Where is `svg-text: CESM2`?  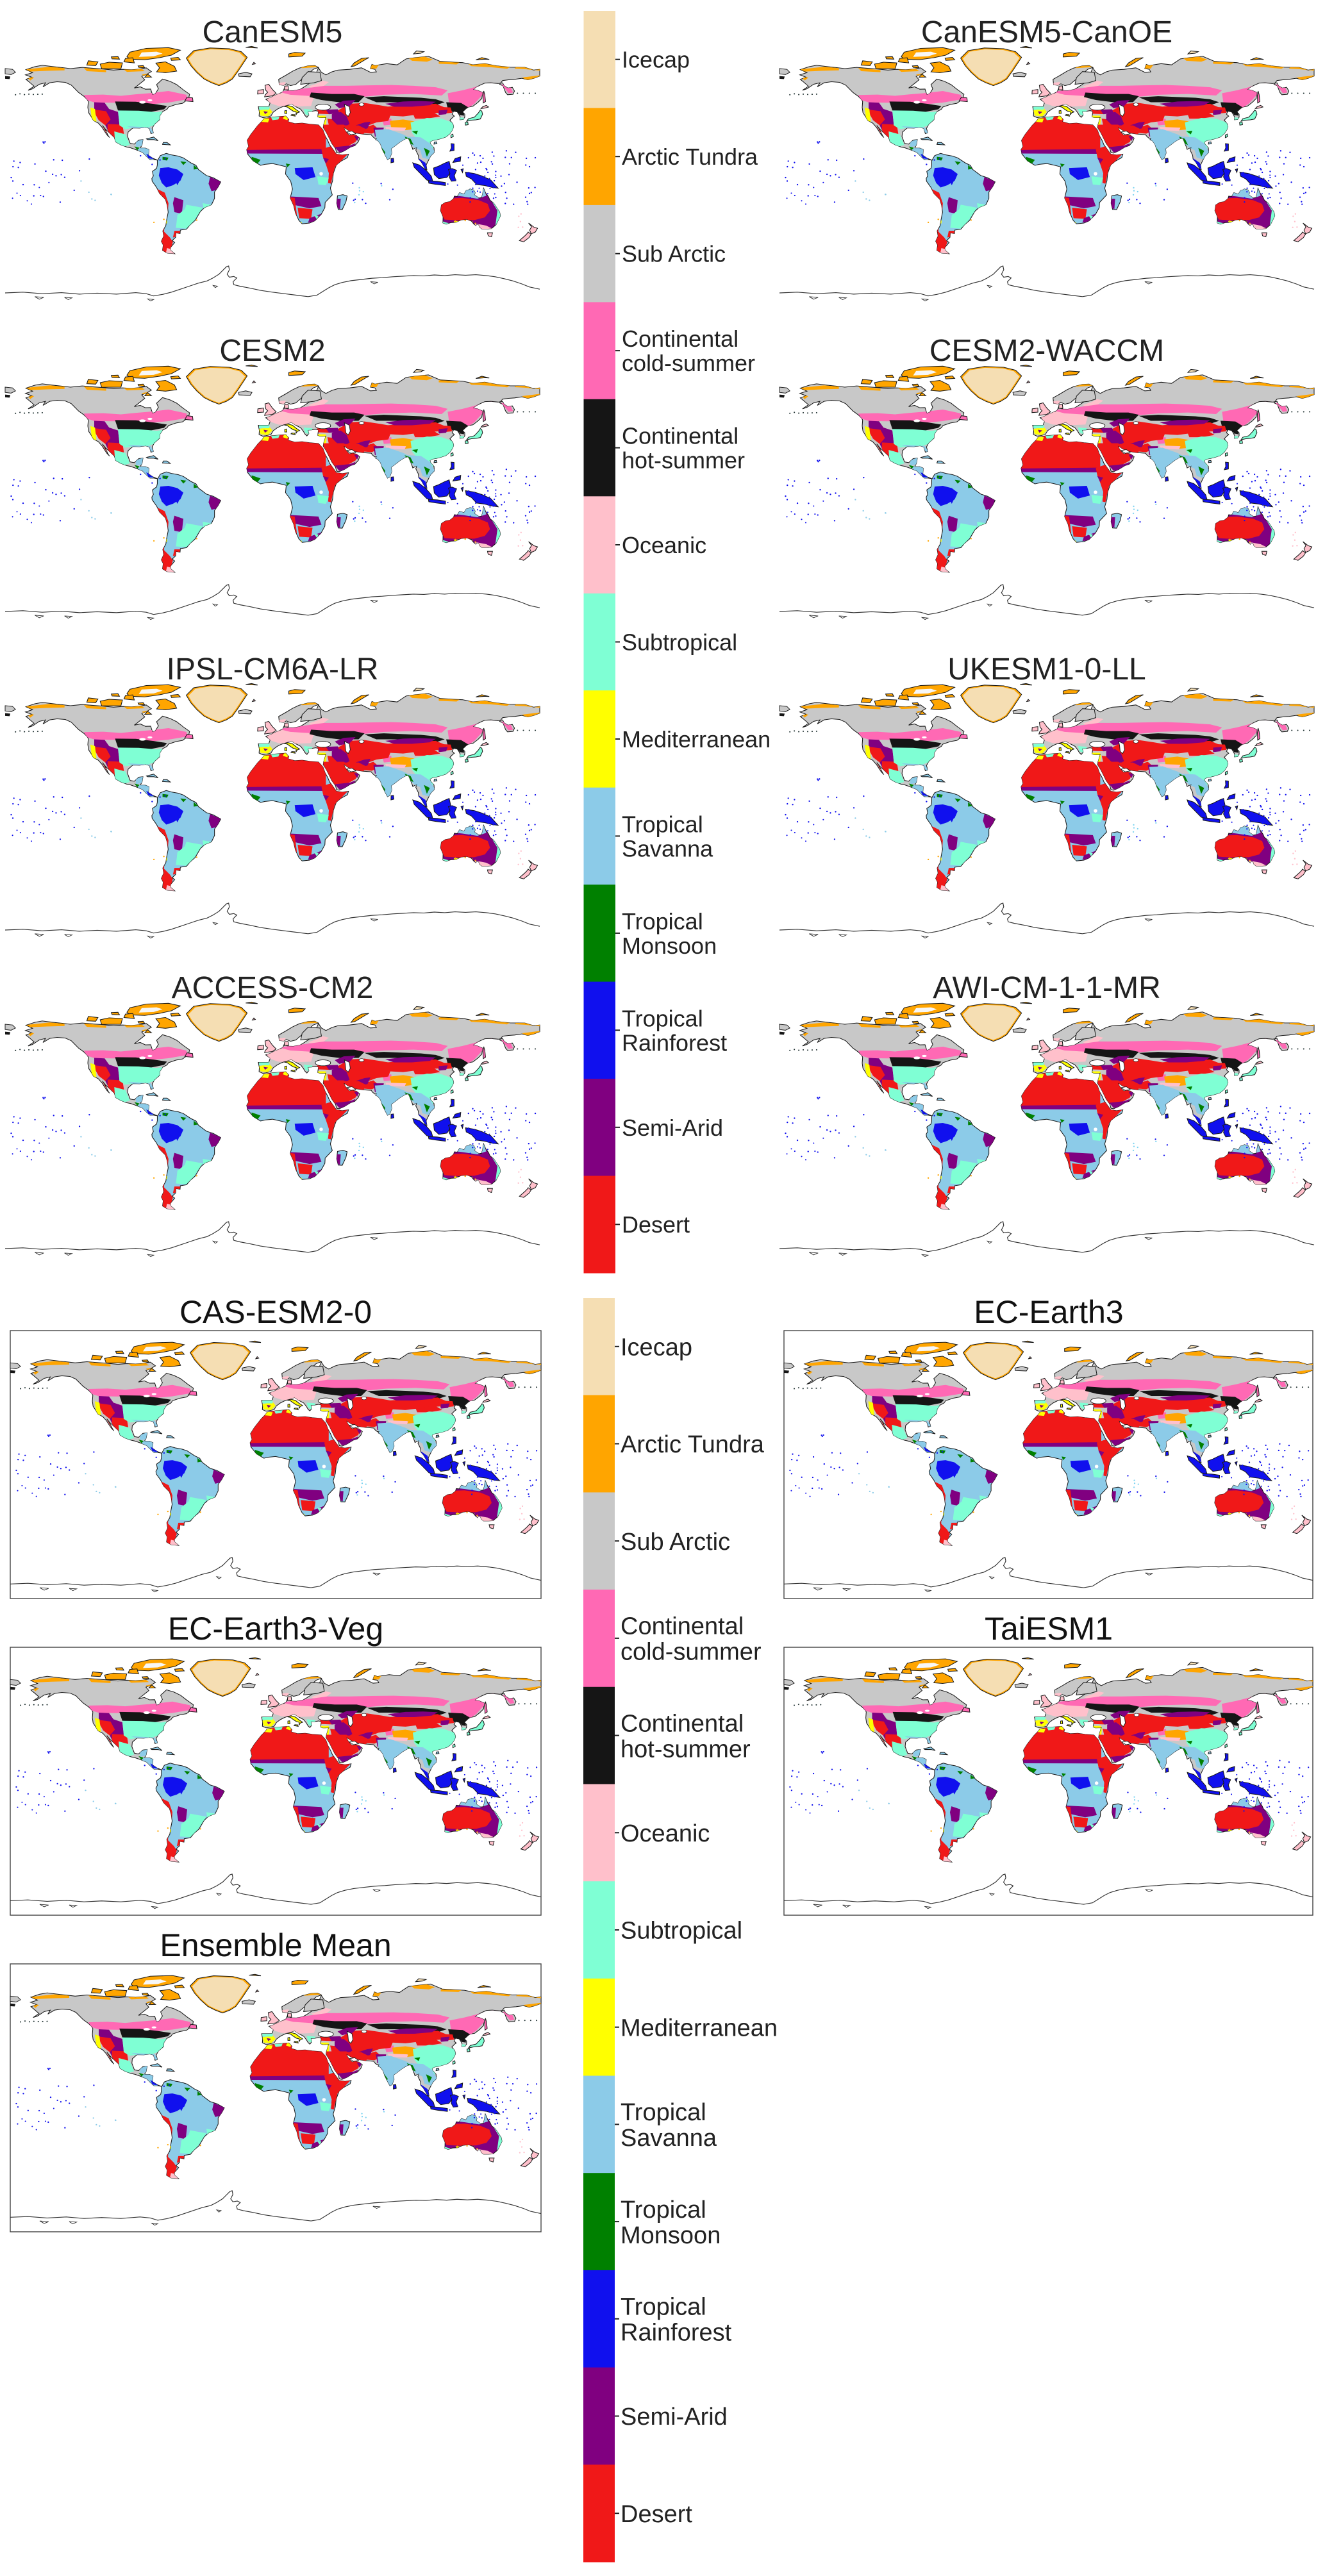
svg-text: CESM2 is located at coordinates (272, 351).